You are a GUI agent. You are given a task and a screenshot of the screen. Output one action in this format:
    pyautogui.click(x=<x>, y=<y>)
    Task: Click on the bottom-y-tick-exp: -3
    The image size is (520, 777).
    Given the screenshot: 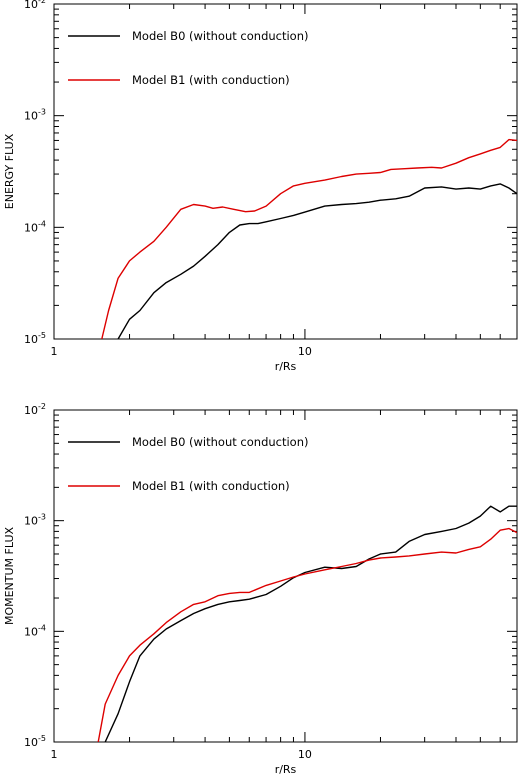 What is the action you would take?
    pyautogui.click(x=42, y=517)
    